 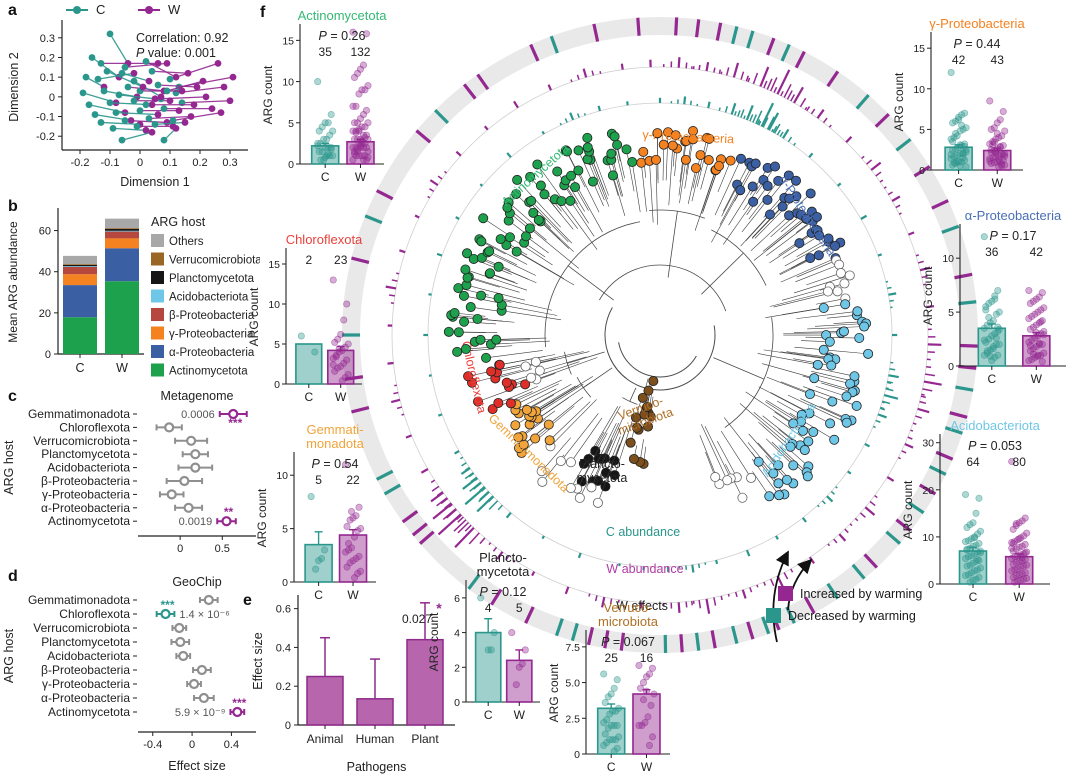 I want to click on svg-text: 22, so click(x=353, y=480).